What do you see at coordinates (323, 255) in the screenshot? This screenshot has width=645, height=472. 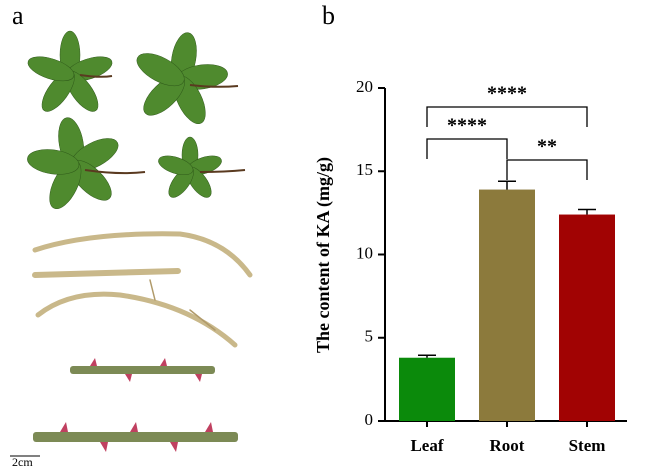 I see `y-axis-title: The content of KA (mg/g)` at bounding box center [323, 255].